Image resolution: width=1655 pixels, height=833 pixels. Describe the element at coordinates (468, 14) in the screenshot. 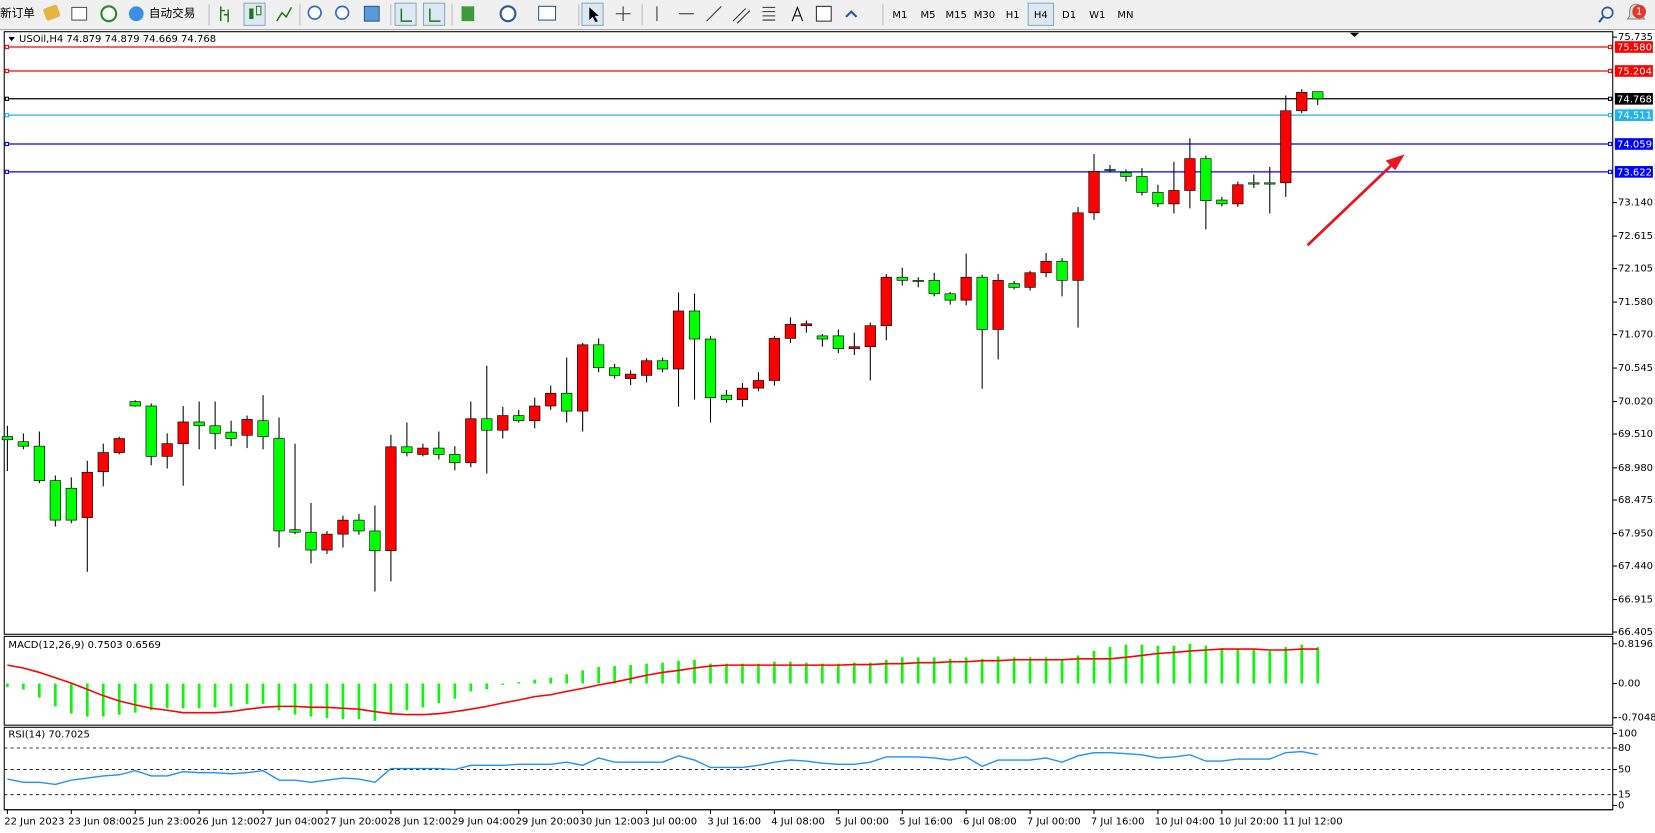

I see `icon-indicators` at that location.